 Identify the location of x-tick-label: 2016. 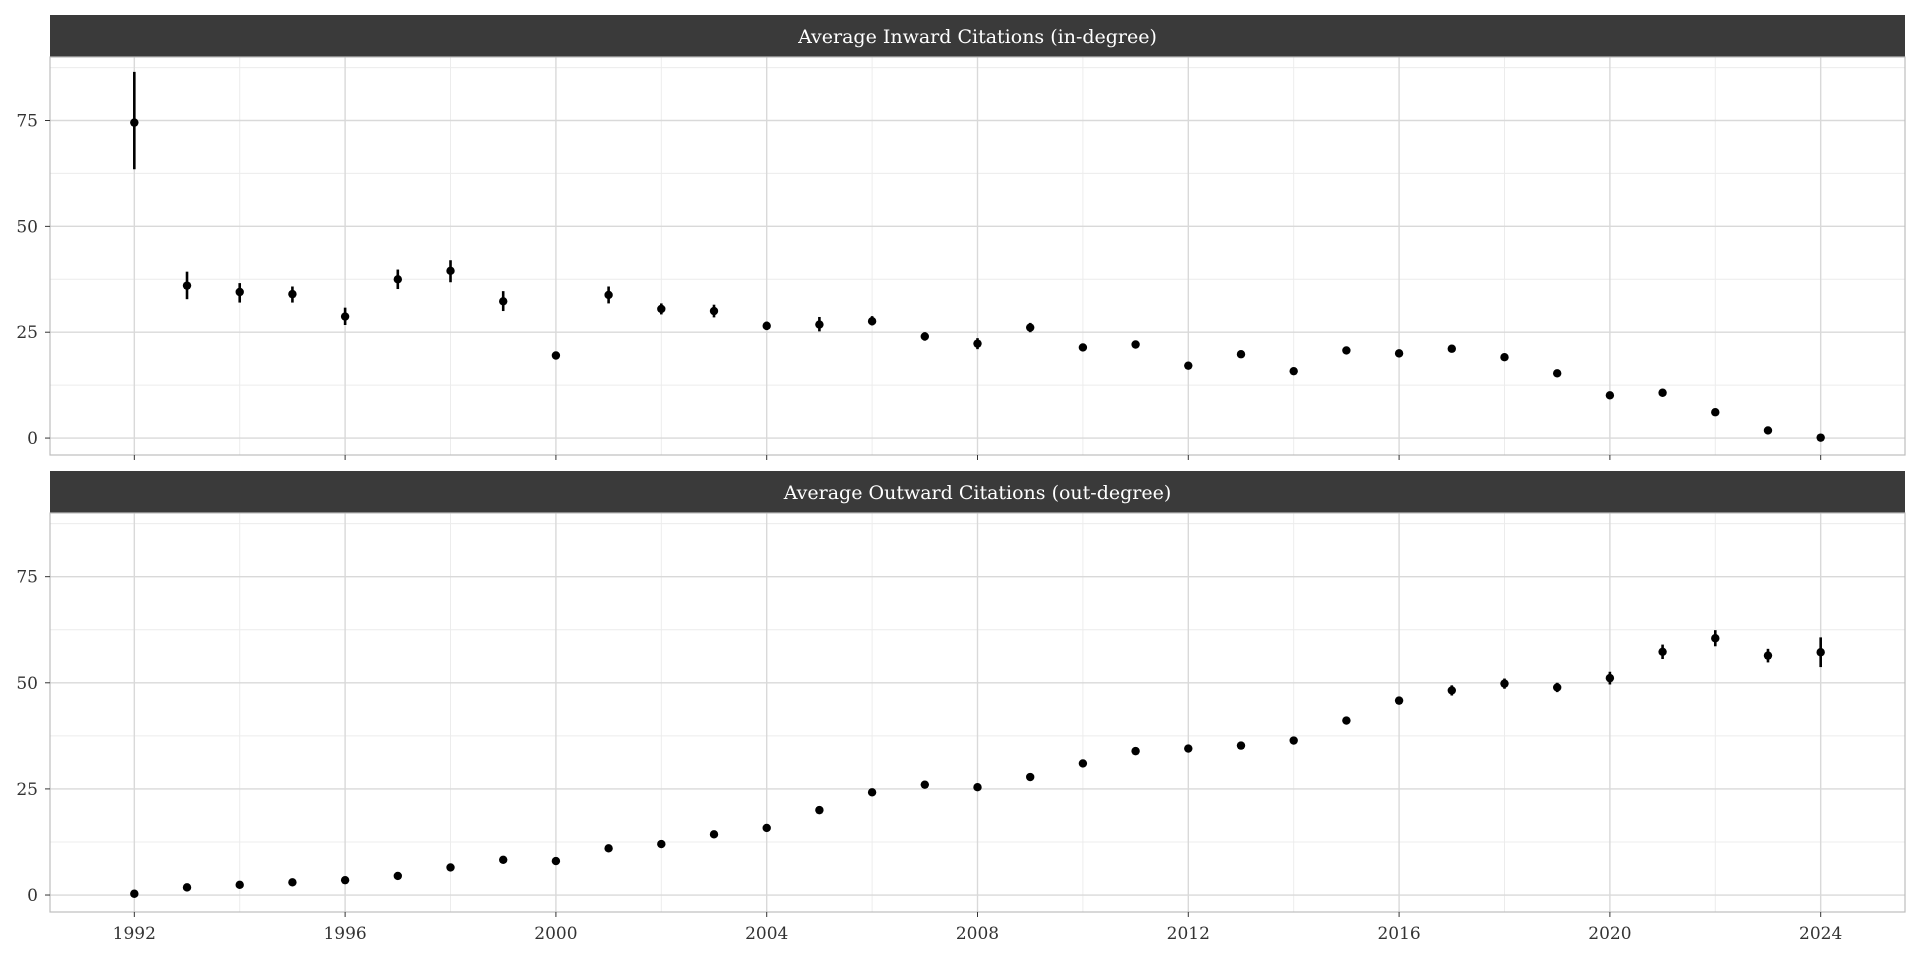
(1398, 934).